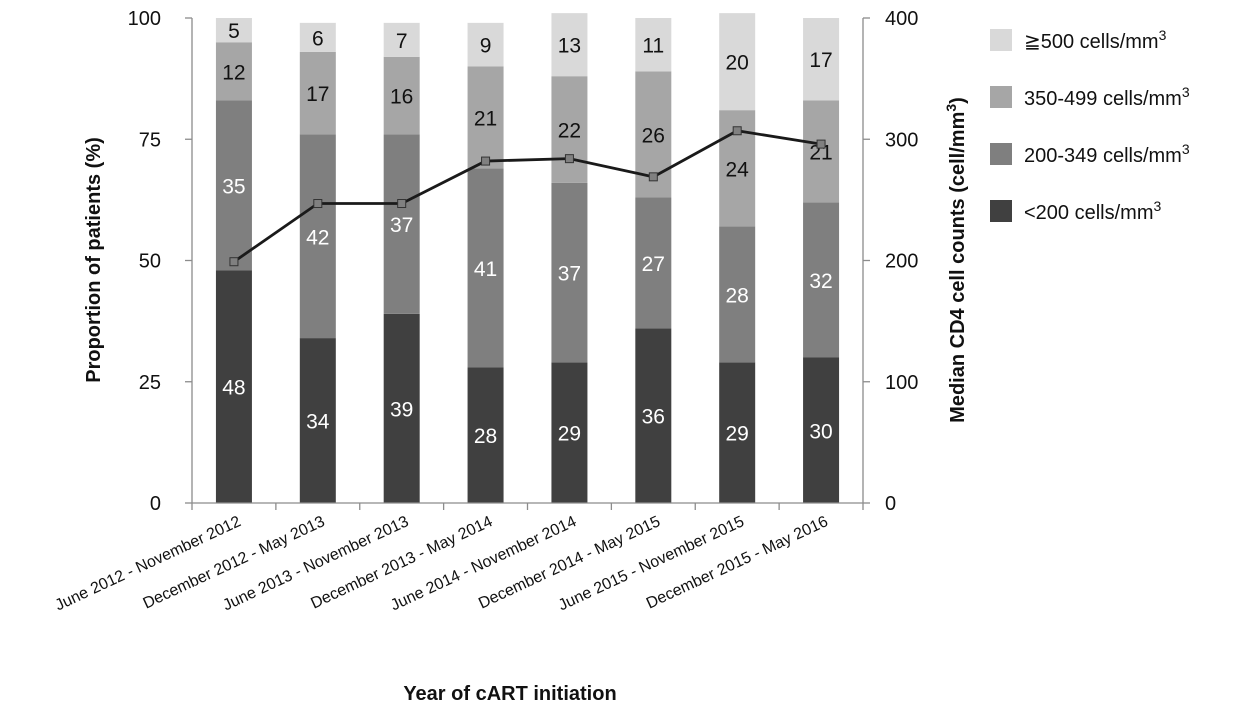 The image size is (1245, 706). Describe the element at coordinates (233, 72) in the screenshot. I see `data-label: 12` at that location.